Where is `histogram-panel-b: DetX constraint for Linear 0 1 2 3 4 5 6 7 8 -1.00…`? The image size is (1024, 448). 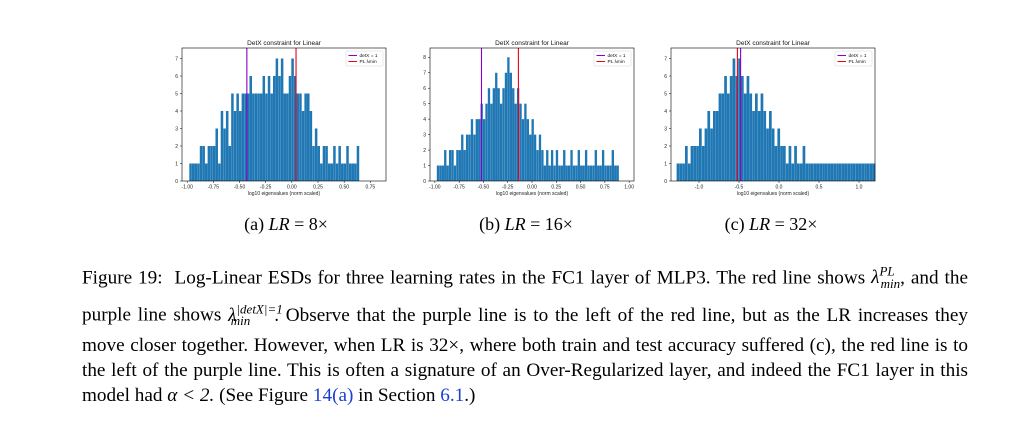 histogram-panel-b: DetX constraint for Linear 0 1 2 3 4 5 6 7 8 -1.00… is located at coordinates (526, 125).